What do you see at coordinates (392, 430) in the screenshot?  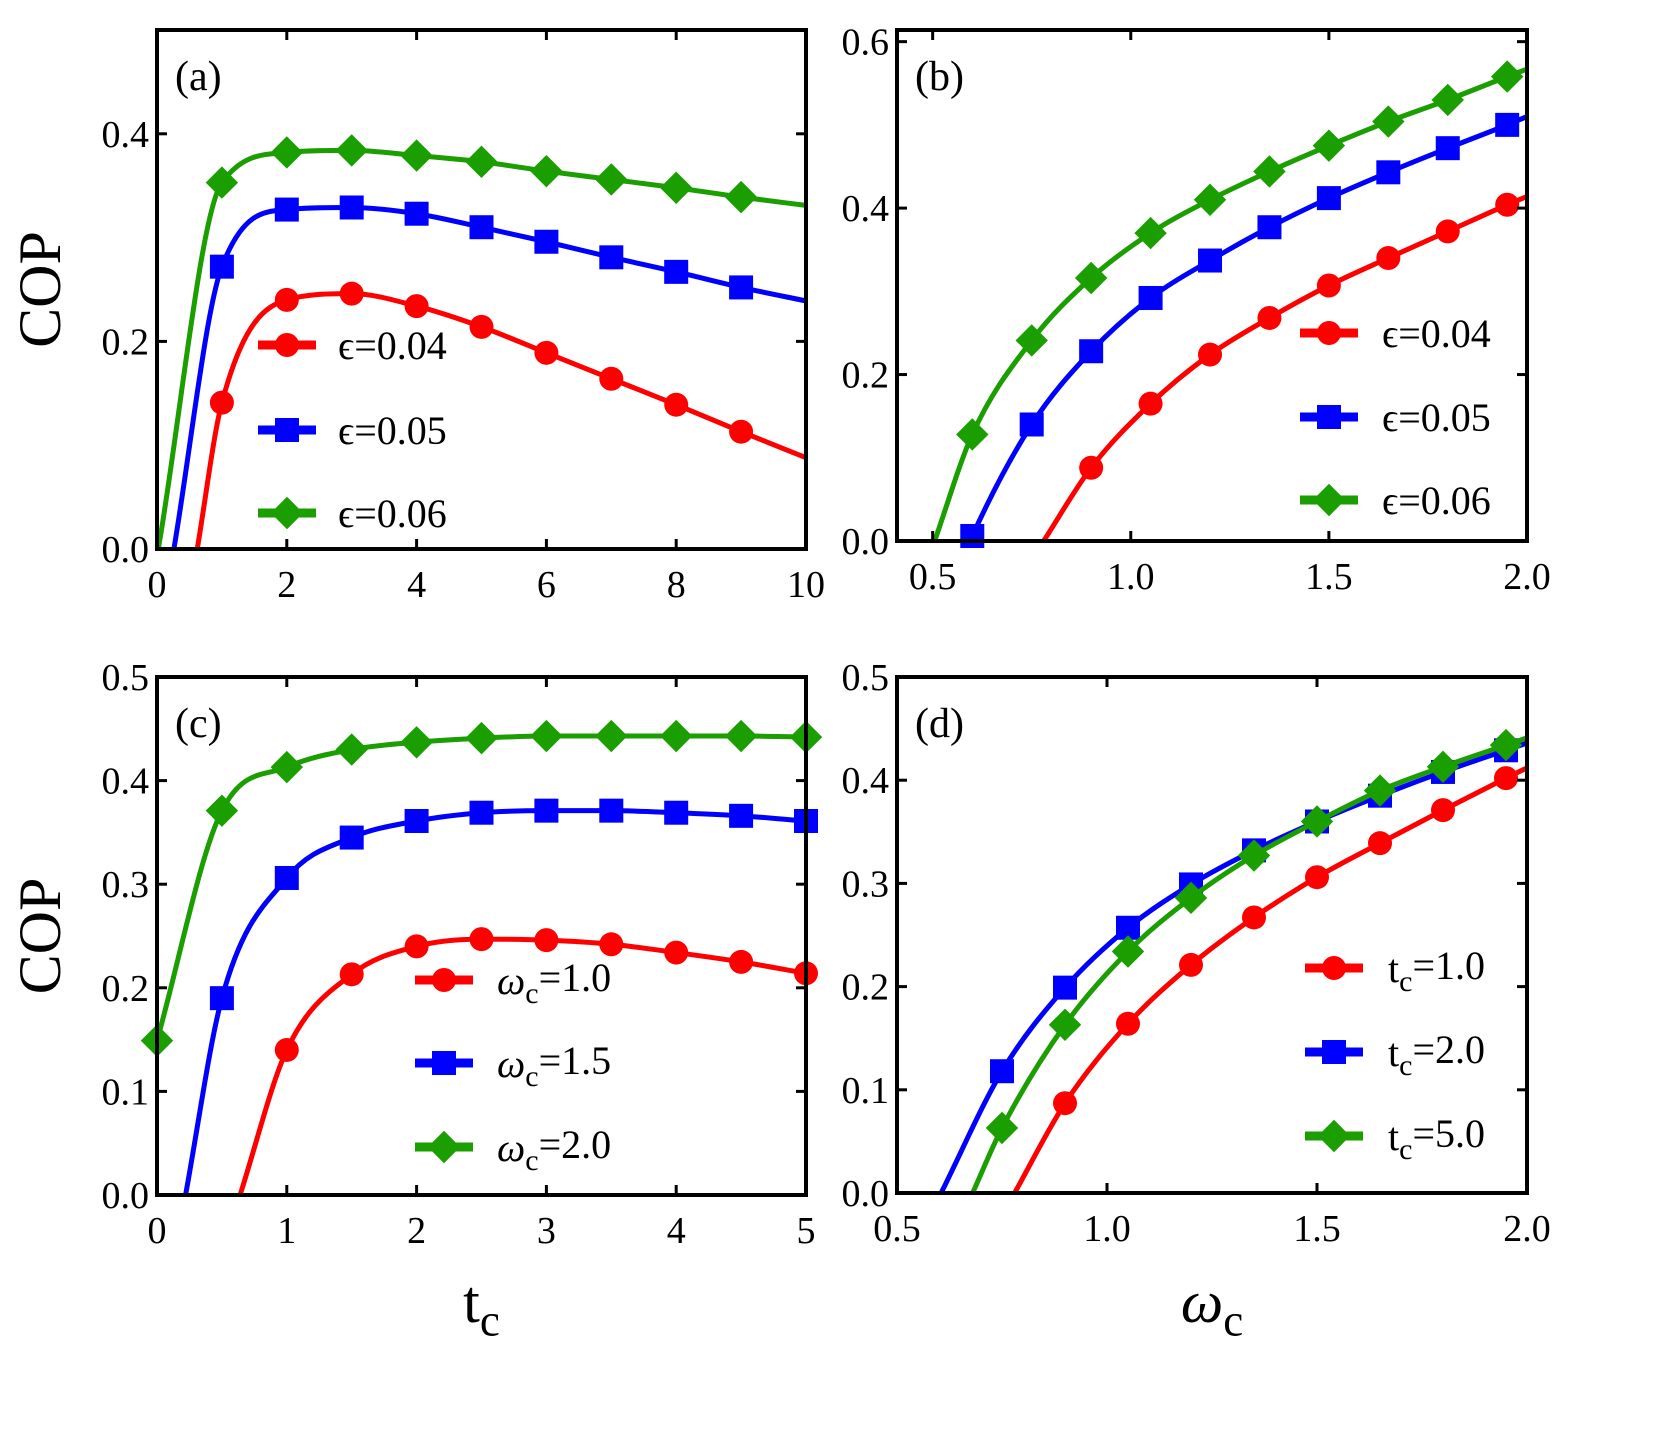 I see `legend-label: ϵ=0.05` at bounding box center [392, 430].